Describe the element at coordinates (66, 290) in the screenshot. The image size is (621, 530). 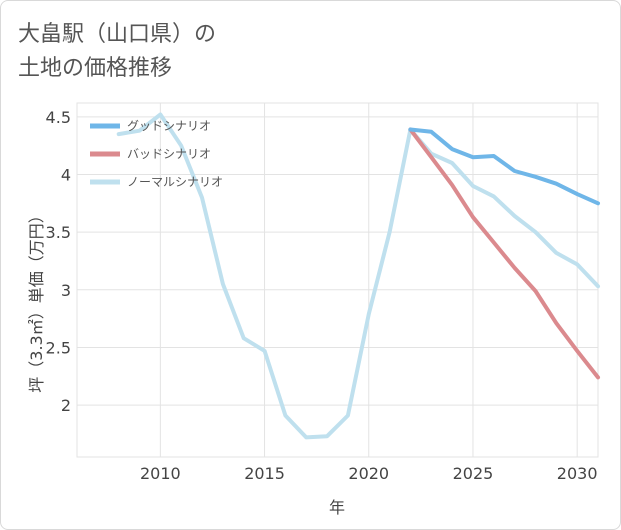
I see `y-tick-label: 3` at that location.